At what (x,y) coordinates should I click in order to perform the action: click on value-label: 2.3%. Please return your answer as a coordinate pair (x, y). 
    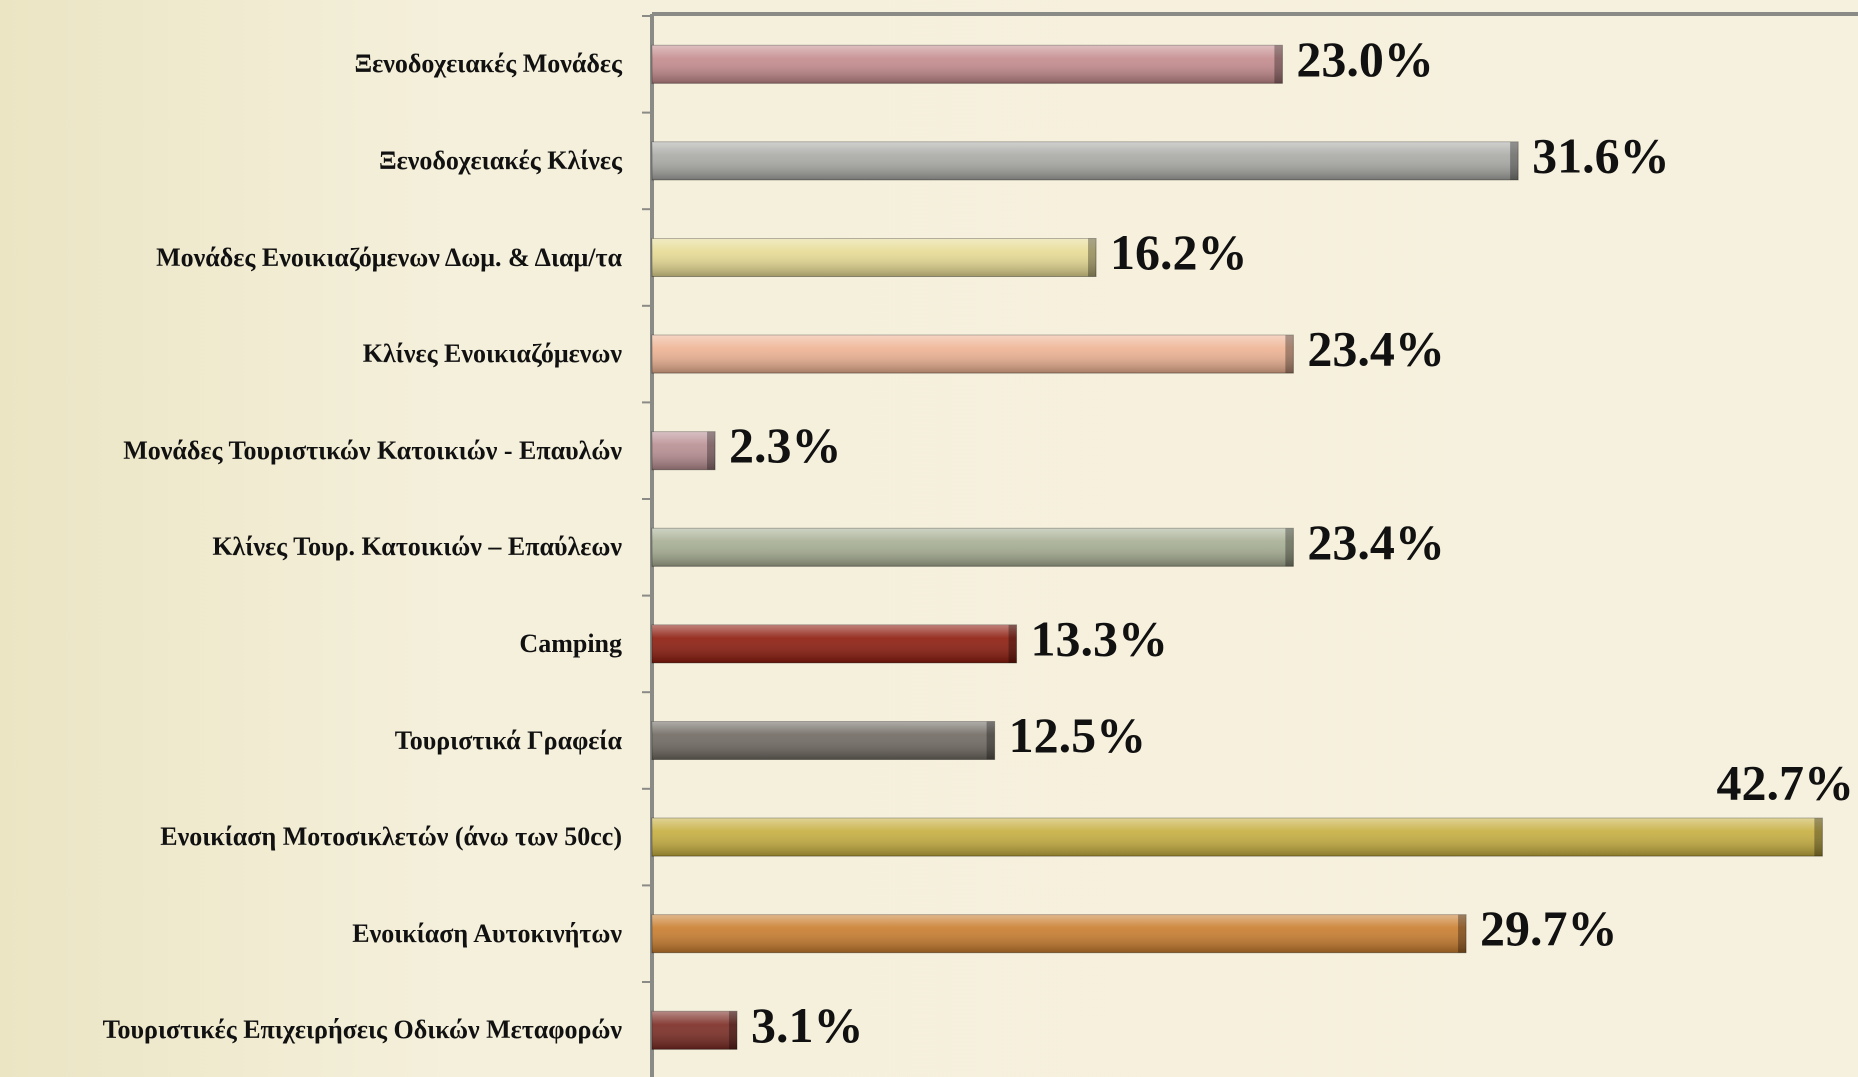
    Looking at the image, I should click on (785, 445).